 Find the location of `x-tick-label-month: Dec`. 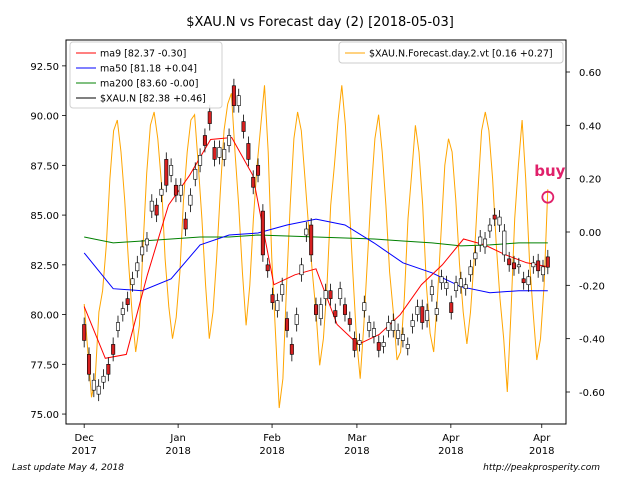

x-tick-label-month: Dec is located at coordinates (84, 438).